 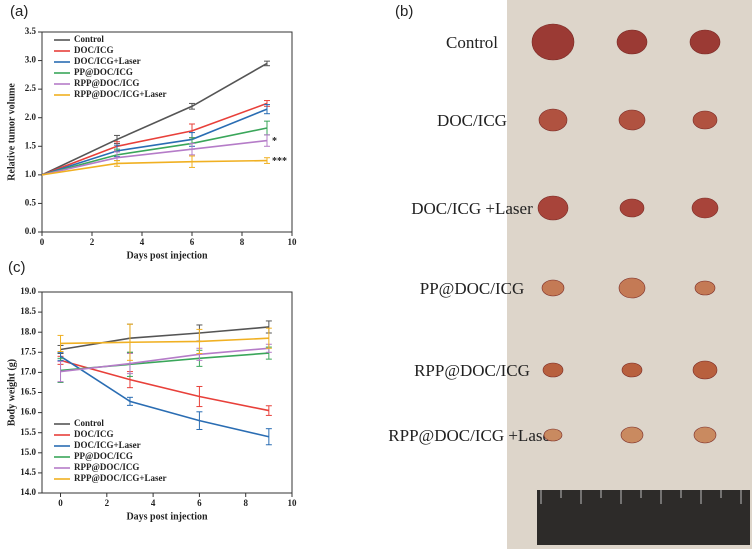 What do you see at coordinates (643, 517) in the screenshot?
I see `ruler` at bounding box center [643, 517].